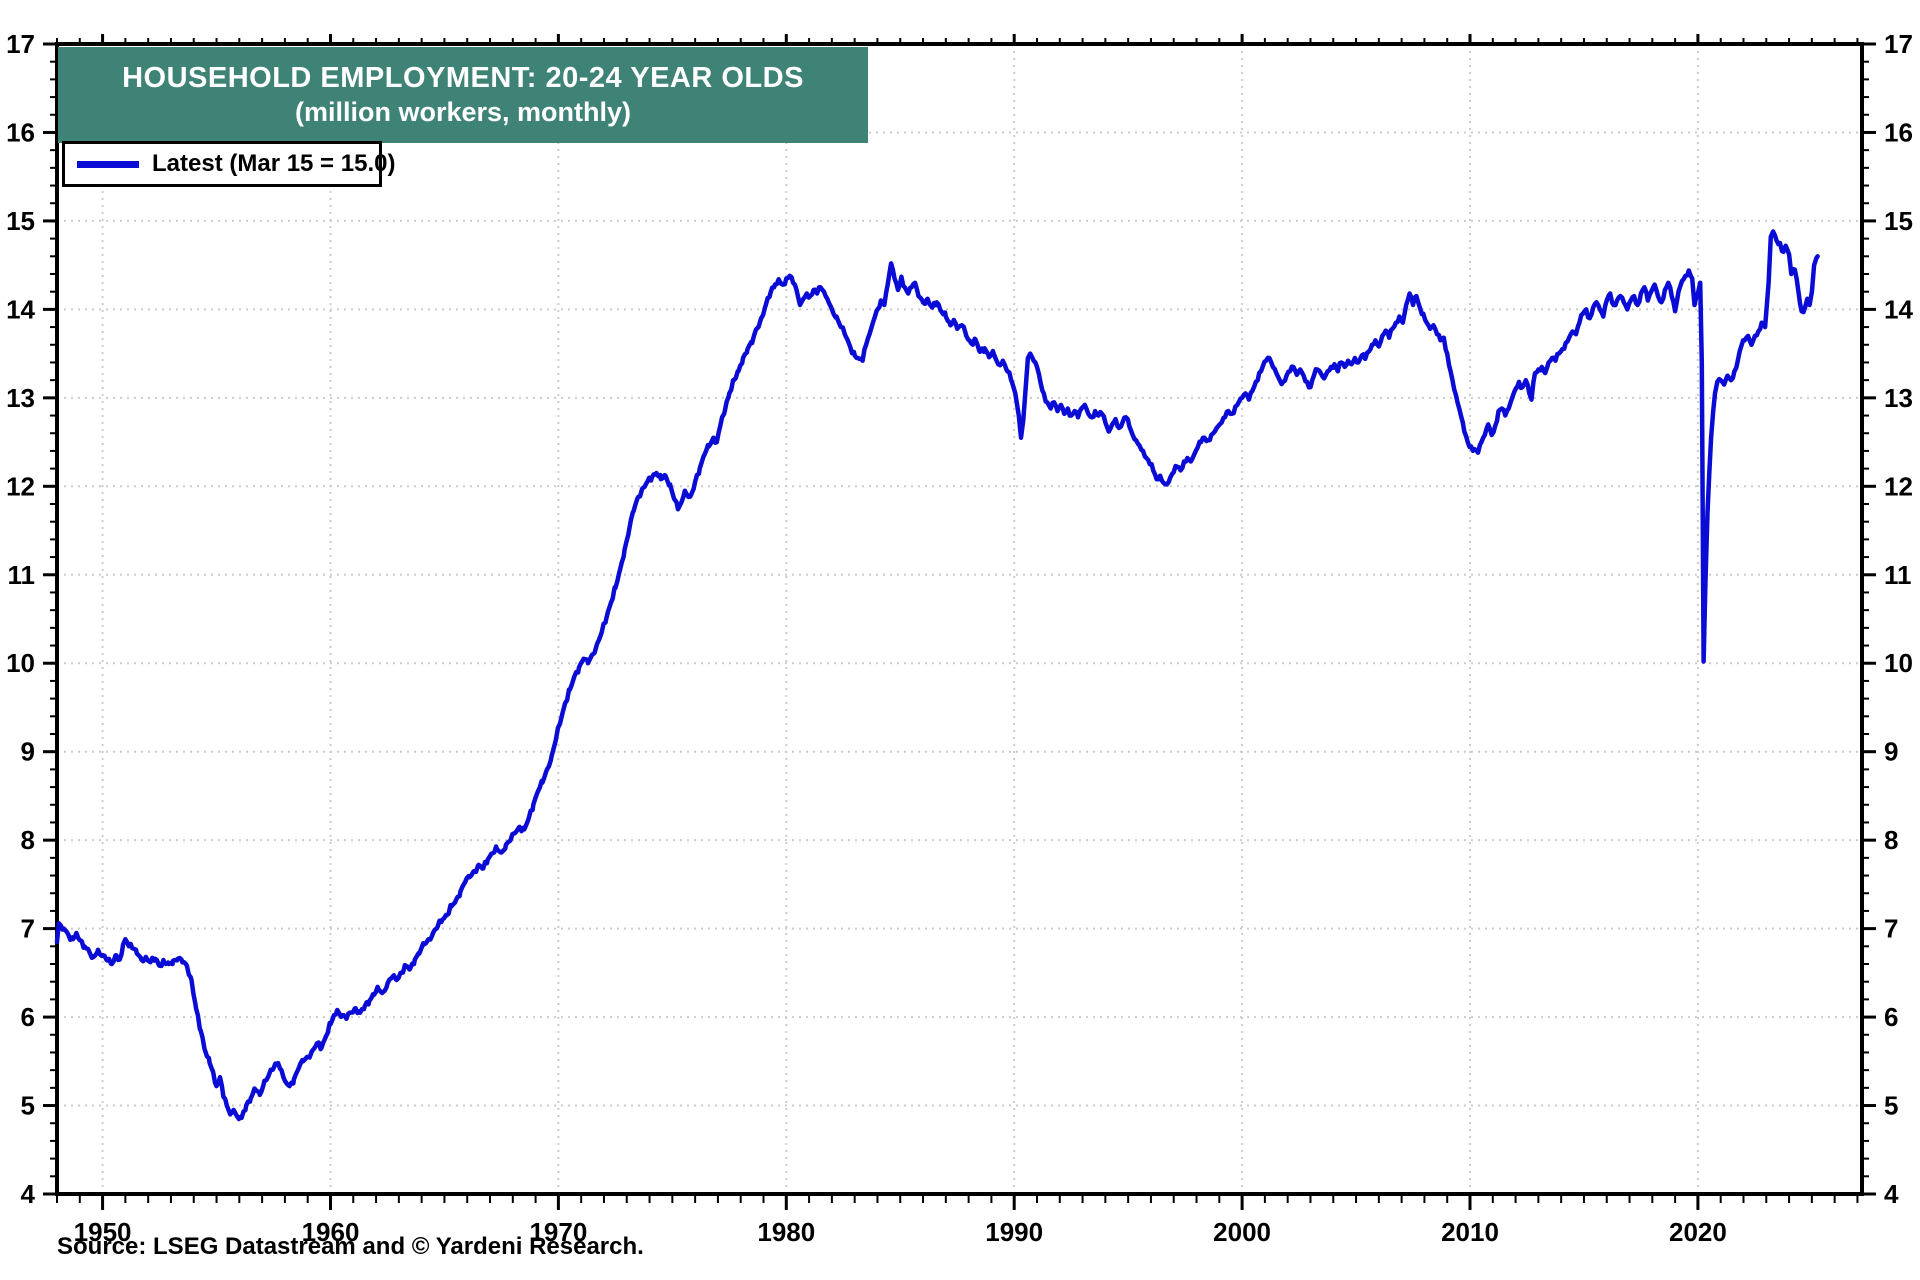 This screenshot has width=1920, height=1280. I want to click on y-axis-label-left: 5, so click(28, 1106).